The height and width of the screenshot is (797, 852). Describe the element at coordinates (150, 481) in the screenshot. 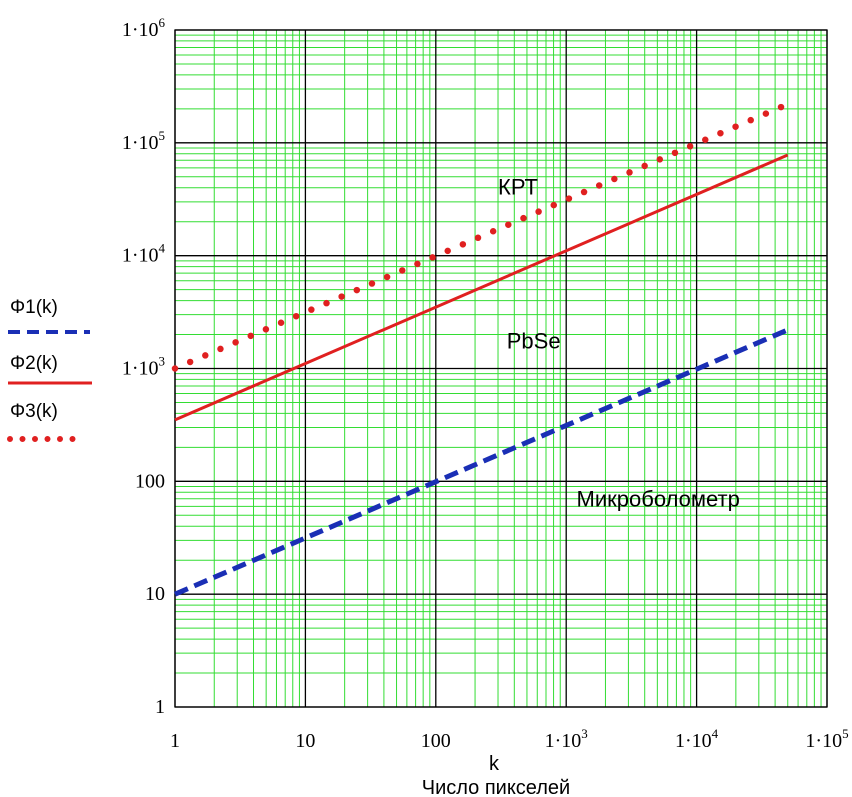

I see `y-tick-label: 100` at that location.